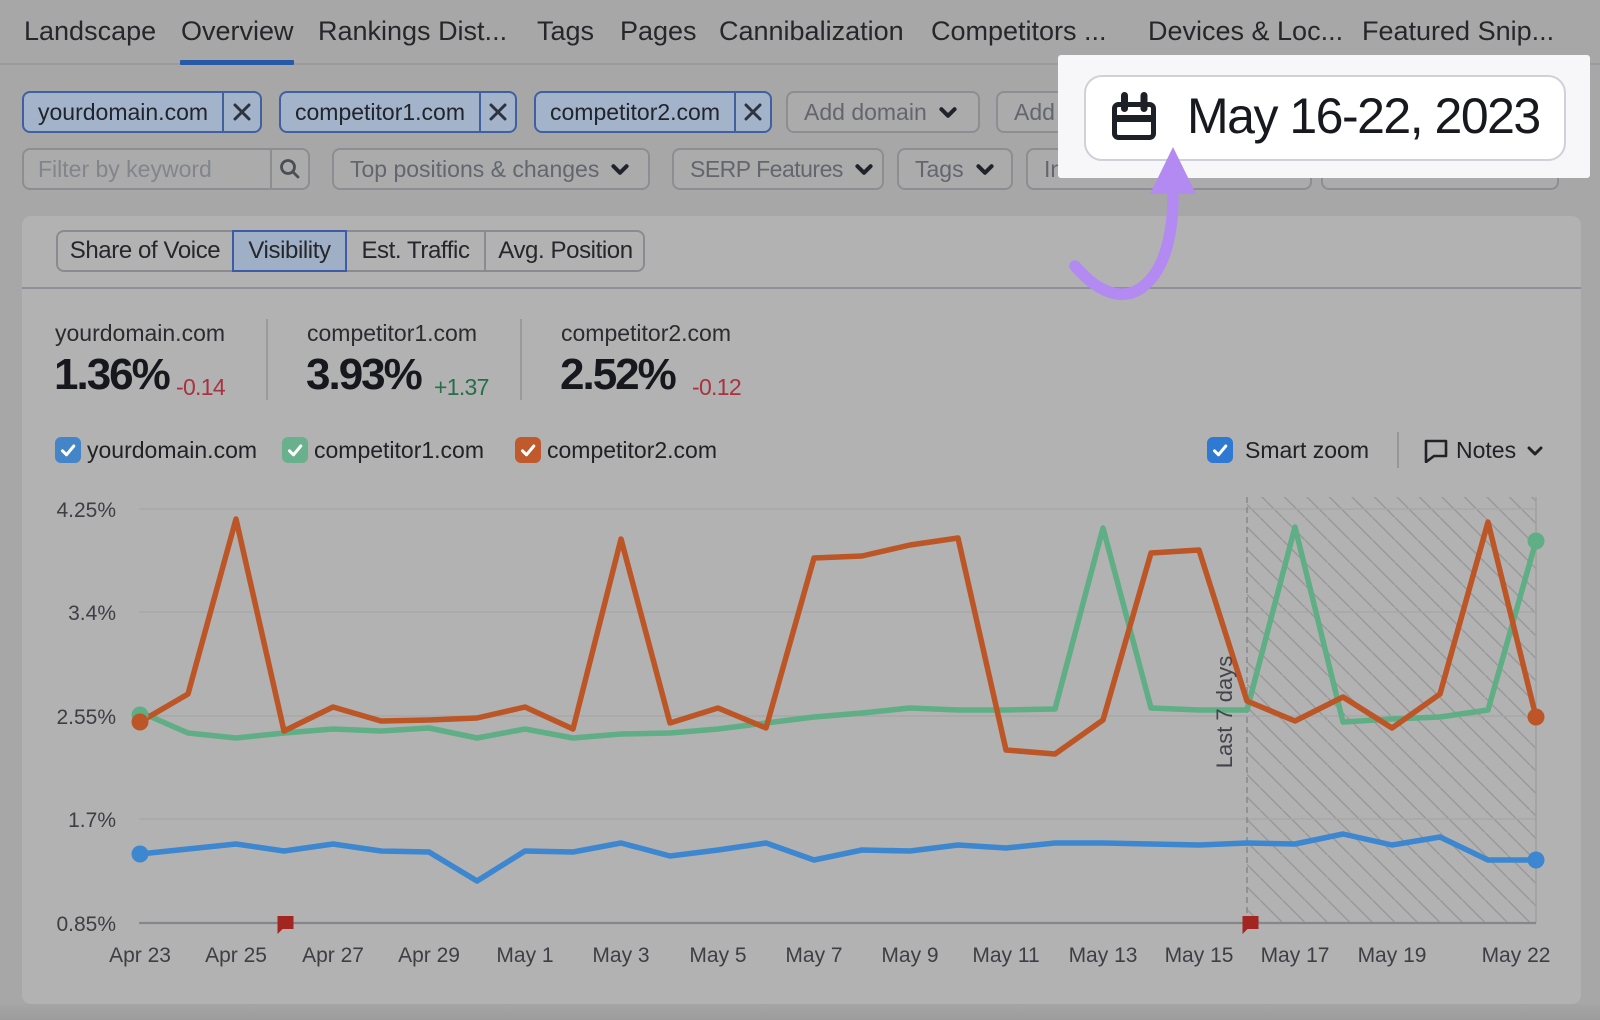 Image resolution: width=1600 pixels, height=1020 pixels. What do you see at coordinates (1005, 955) in the screenshot?
I see `svg-text: May 11` at bounding box center [1005, 955].